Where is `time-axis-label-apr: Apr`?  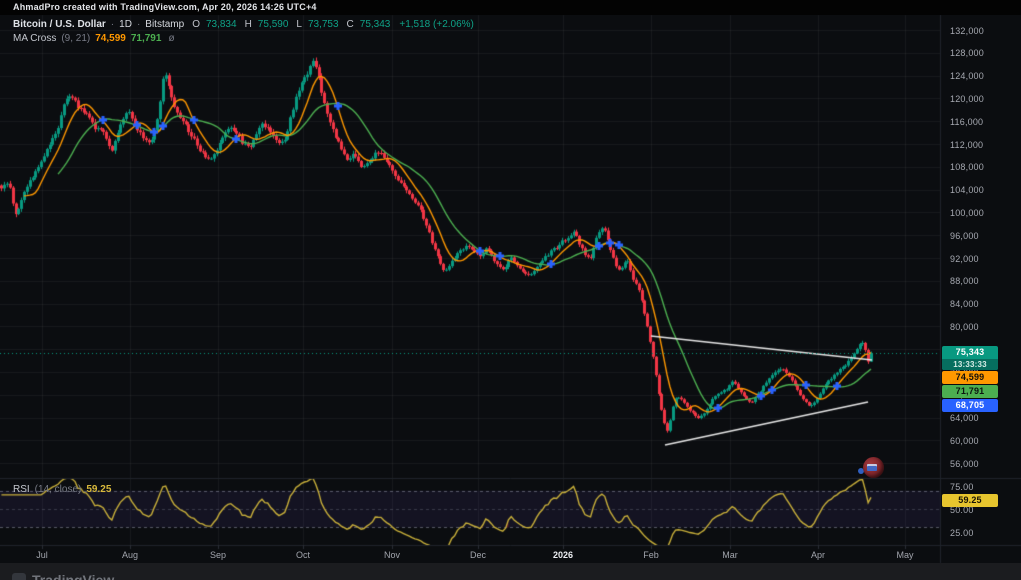 time-axis-label-apr: Apr is located at coordinates (818, 555).